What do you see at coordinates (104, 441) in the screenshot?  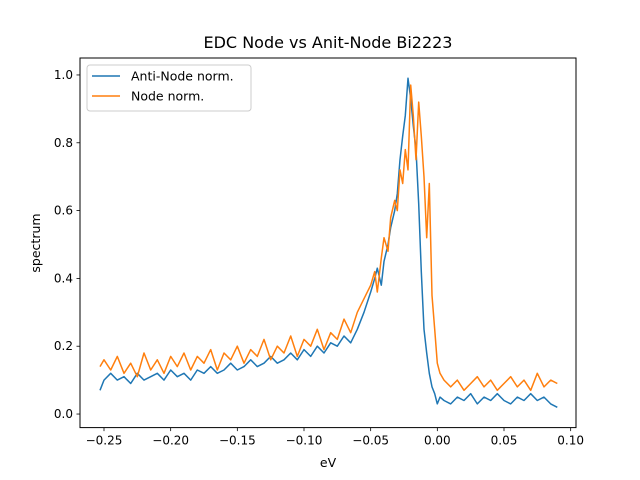 I see `x-tick-label: −0.25` at bounding box center [104, 441].